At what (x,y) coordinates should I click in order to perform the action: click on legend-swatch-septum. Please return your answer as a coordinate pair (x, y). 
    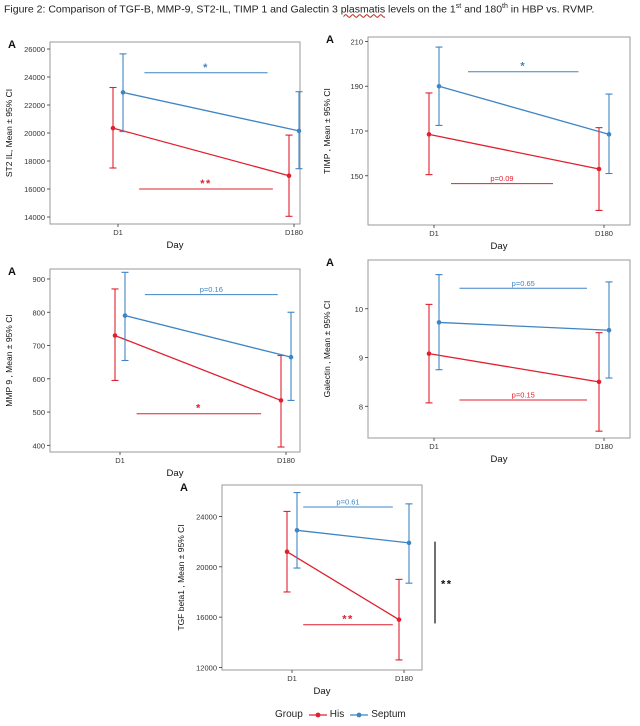
    Looking at the image, I should click on (359, 714).